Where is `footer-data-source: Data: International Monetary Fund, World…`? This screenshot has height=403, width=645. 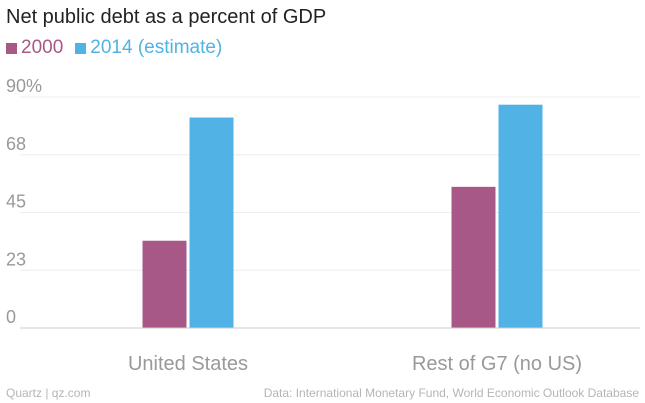 footer-data-source: Data: International Monetary Fund, World… is located at coordinates (451, 393).